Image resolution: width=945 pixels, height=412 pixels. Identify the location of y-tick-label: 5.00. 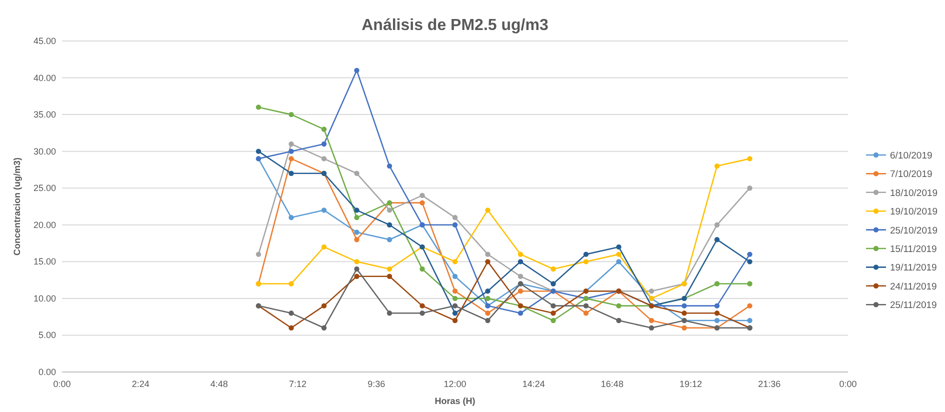
(47, 335).